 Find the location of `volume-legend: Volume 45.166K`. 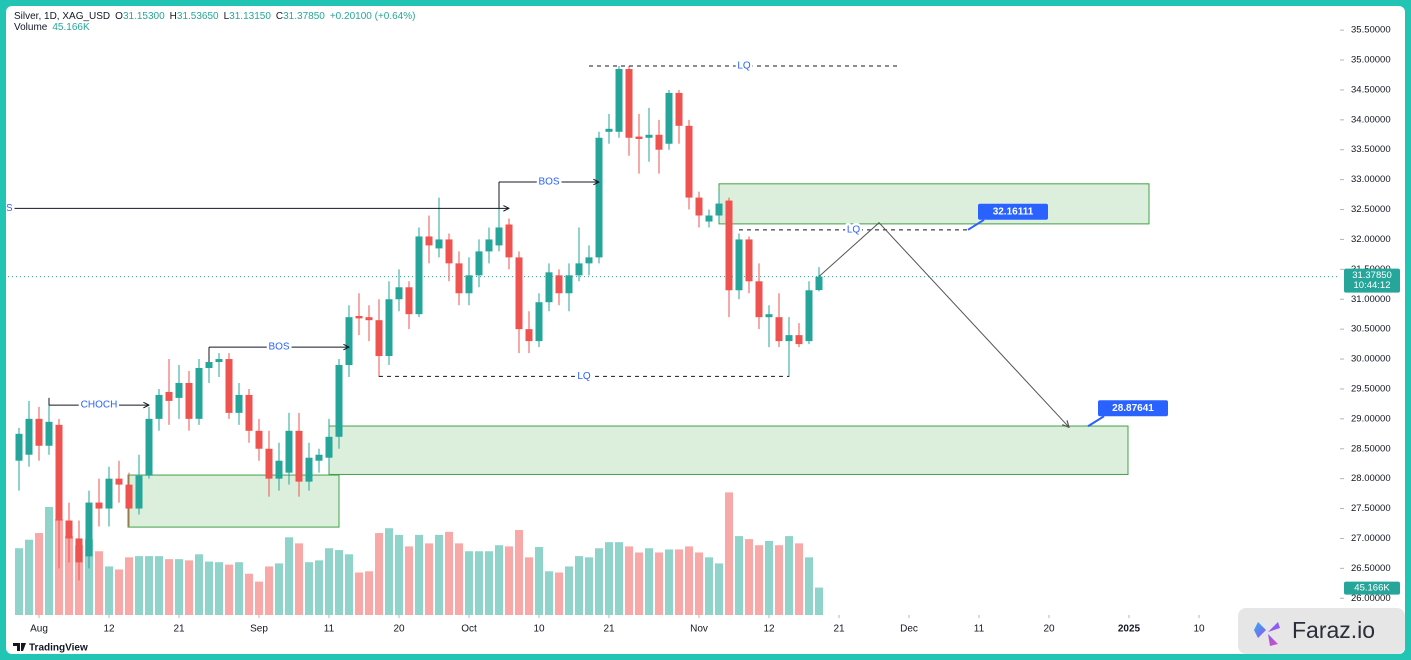

volume-legend: Volume 45.166K is located at coordinates (52, 27).